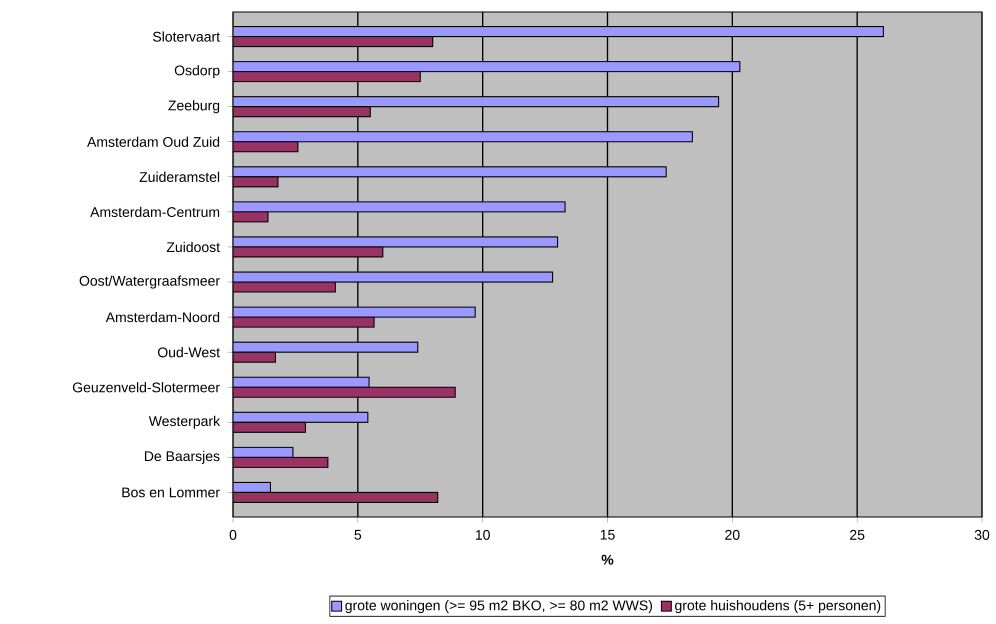 The image size is (996, 624). Describe the element at coordinates (146, 387) in the screenshot. I see `y-tick-label: Geuzenveld-Slotermeer` at that location.